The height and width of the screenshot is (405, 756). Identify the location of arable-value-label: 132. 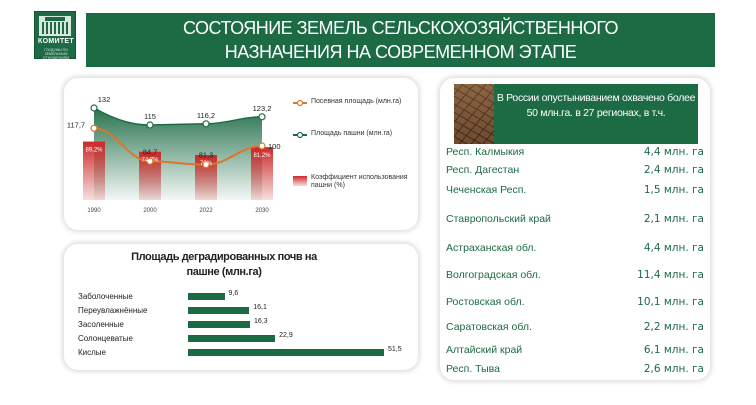
(104, 99).